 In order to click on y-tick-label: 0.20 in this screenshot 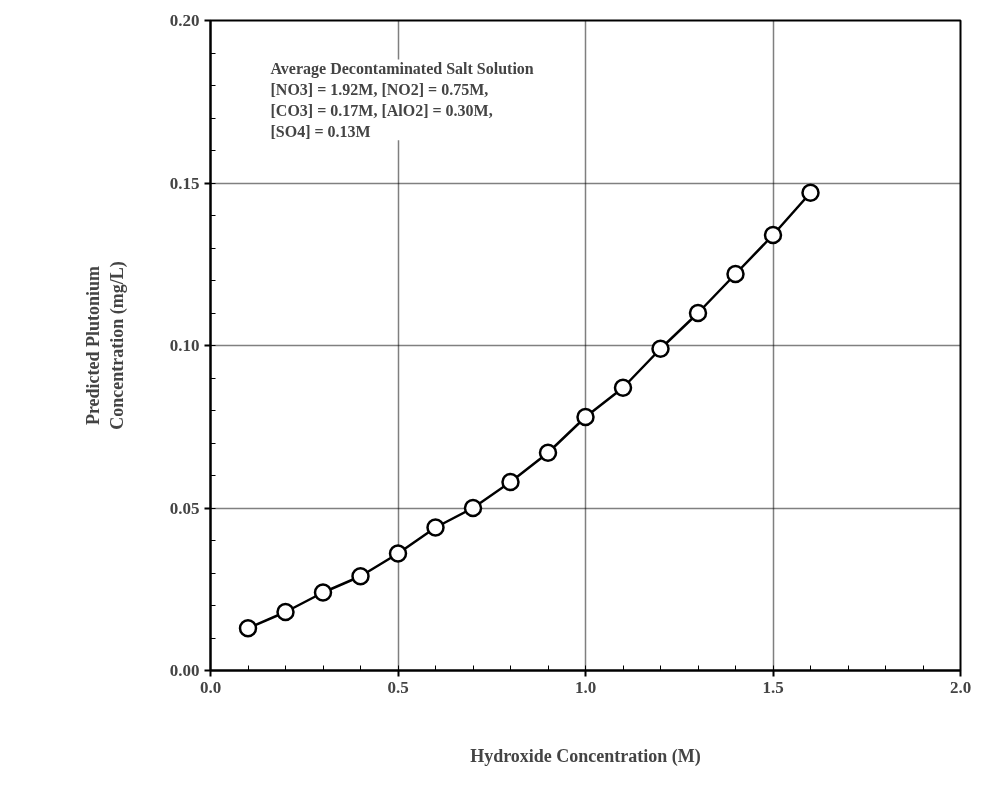, I will do `click(184, 20)`.